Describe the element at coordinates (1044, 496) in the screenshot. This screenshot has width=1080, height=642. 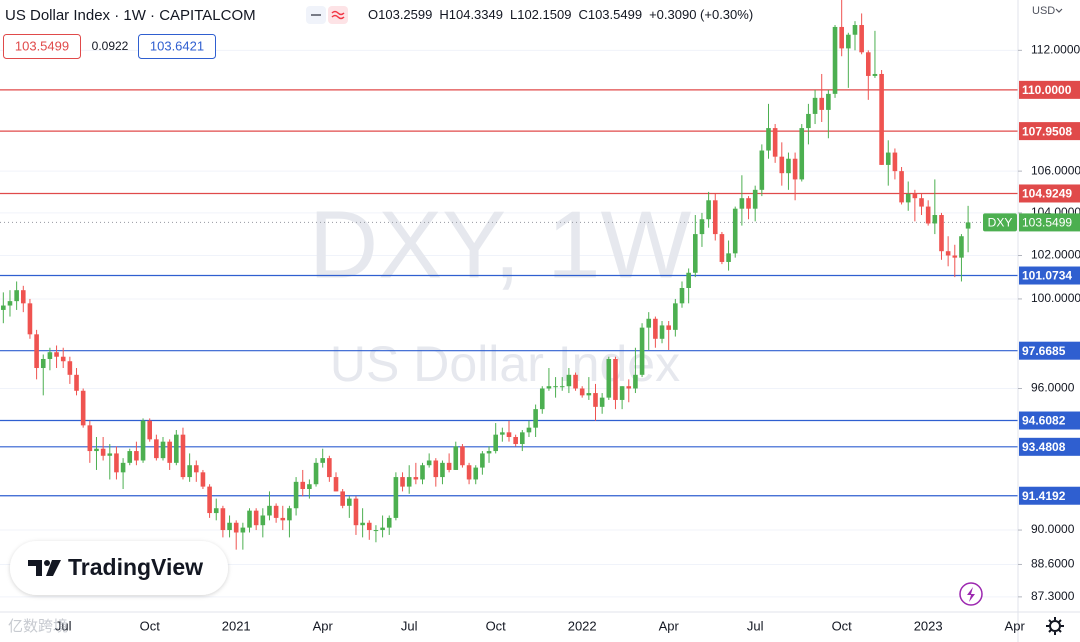
I see `level-label: 91.4192` at that location.